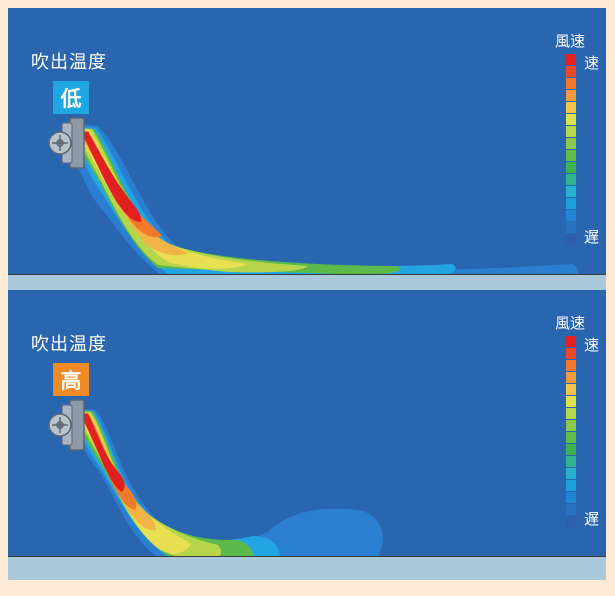 The width and height of the screenshot is (615, 596). What do you see at coordinates (307, 568) in the screenshot?
I see `floor` at bounding box center [307, 568].